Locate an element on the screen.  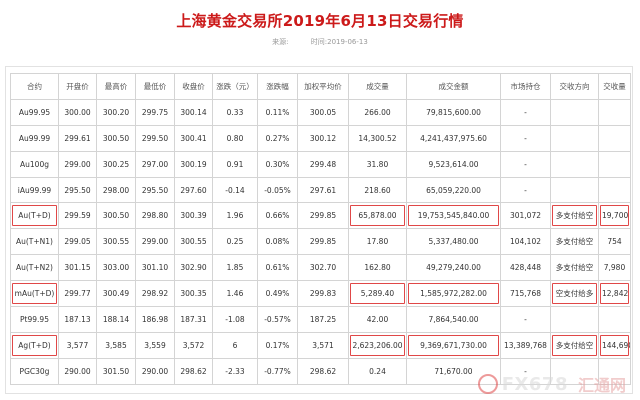
page-title: 上海黄金交易所2019年6月13日交易行情 is located at coordinates (320, 21).